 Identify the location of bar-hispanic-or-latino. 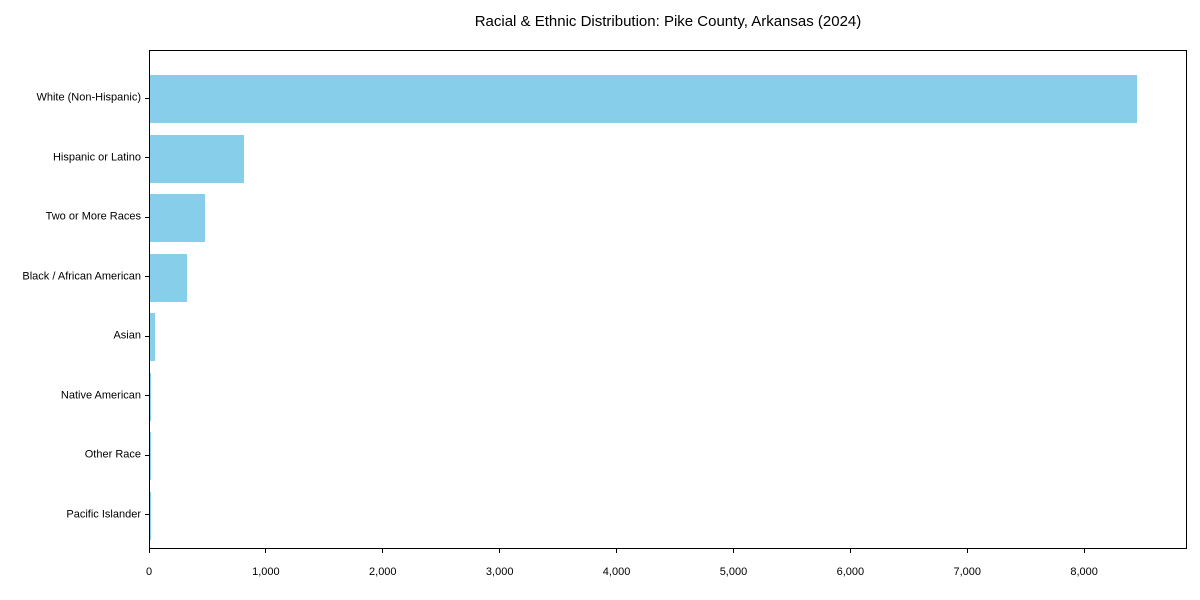
(197, 158).